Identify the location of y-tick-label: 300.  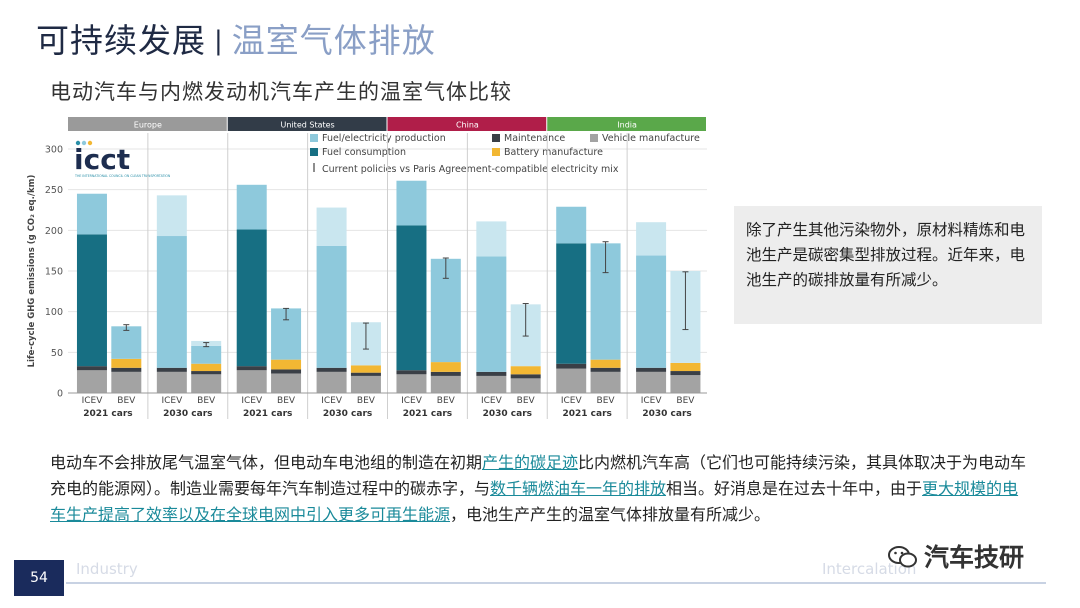
(54, 150).